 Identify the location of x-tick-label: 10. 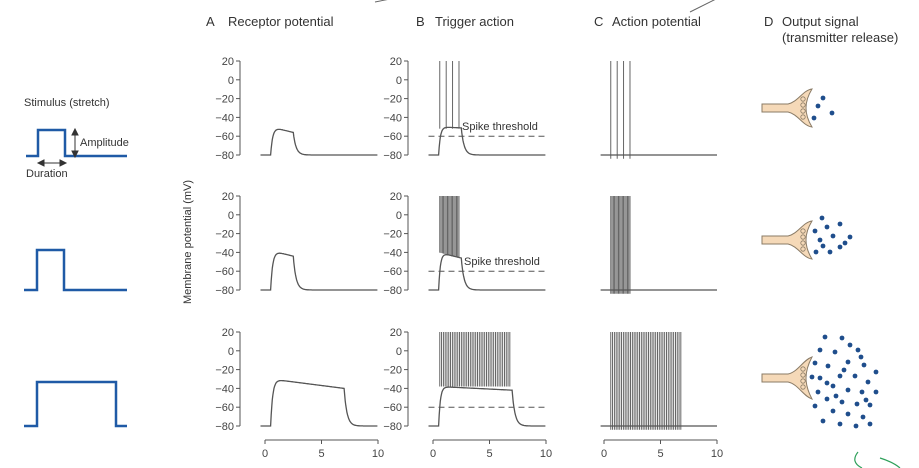
(378, 454).